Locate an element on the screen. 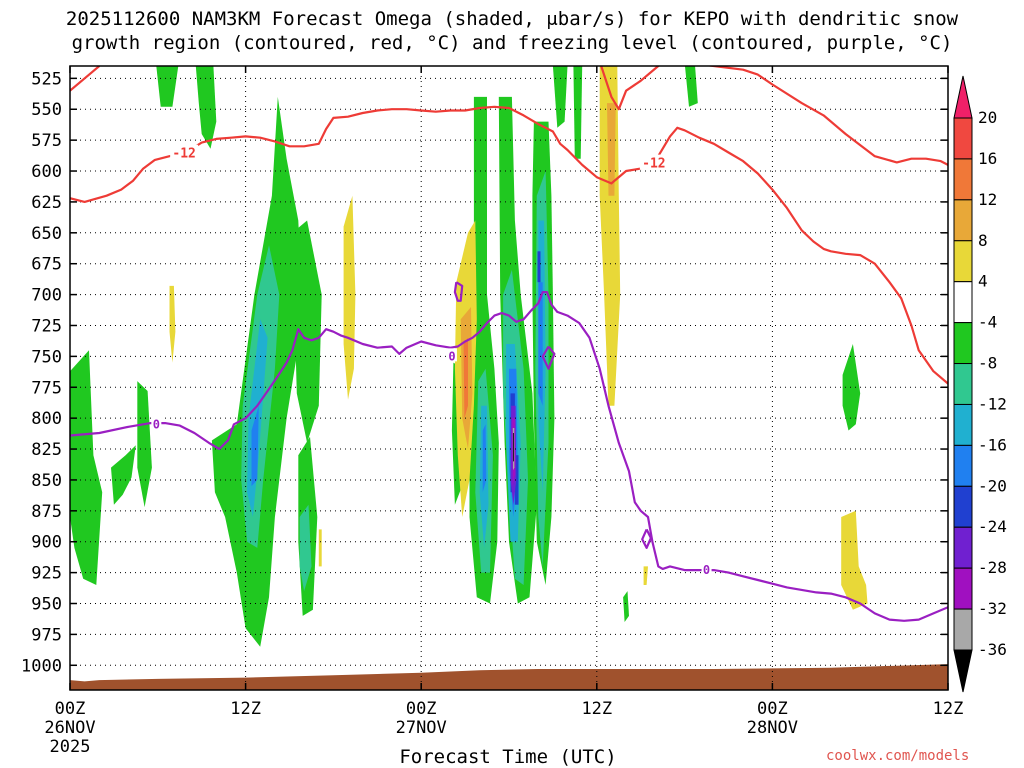  x-tick-date-48: 28NOV is located at coordinates (772, 728).